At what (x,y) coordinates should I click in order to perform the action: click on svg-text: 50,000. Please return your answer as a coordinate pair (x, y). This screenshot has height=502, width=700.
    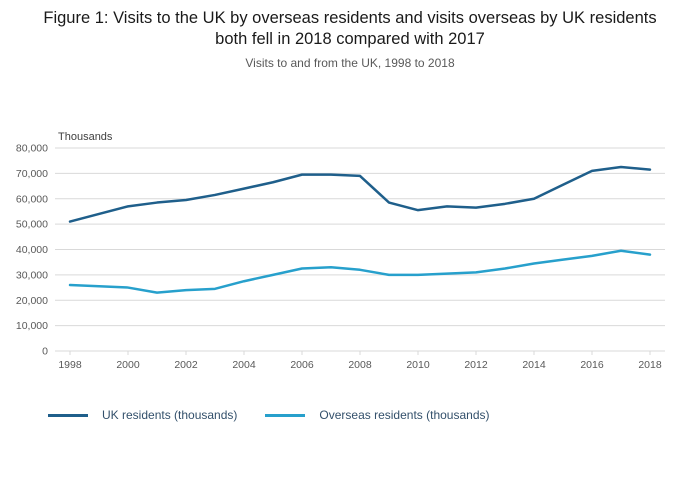
    Looking at the image, I should click on (32, 225).